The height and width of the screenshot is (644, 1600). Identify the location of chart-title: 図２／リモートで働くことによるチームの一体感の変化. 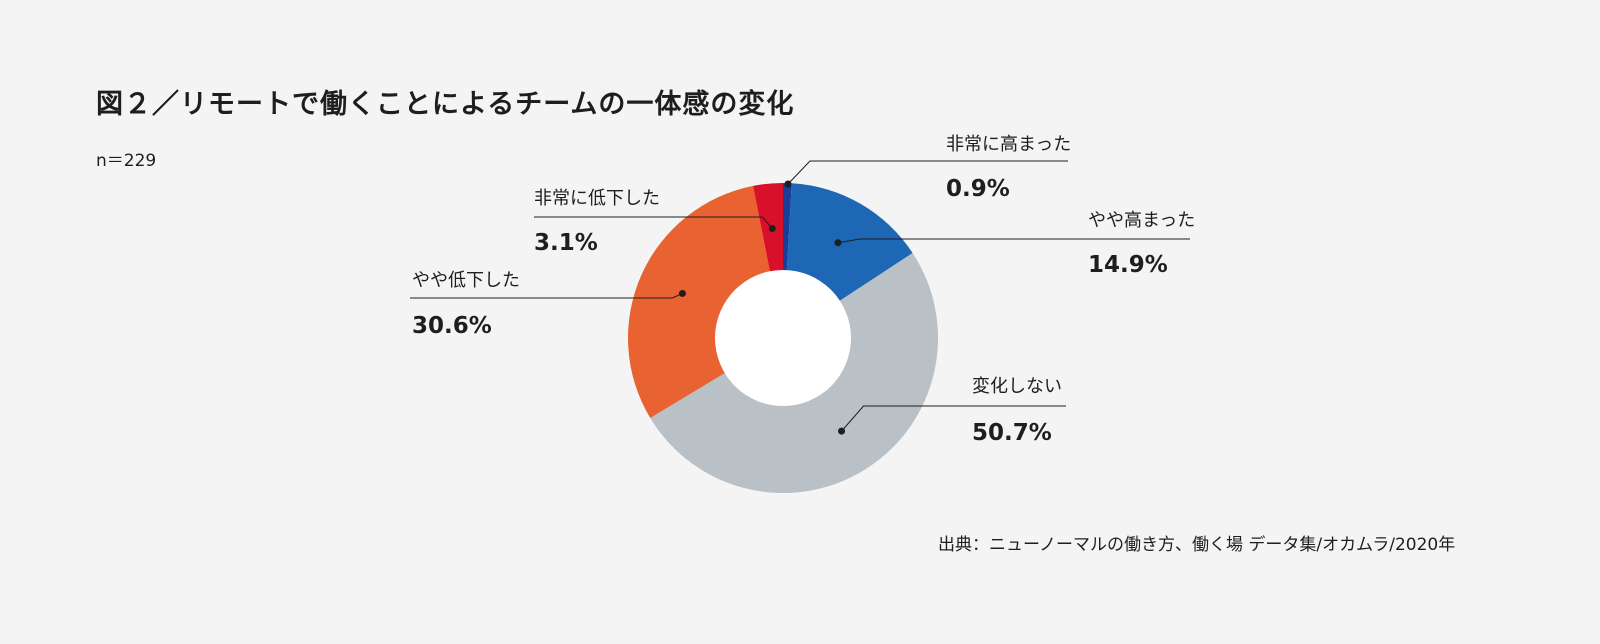
(445, 104).